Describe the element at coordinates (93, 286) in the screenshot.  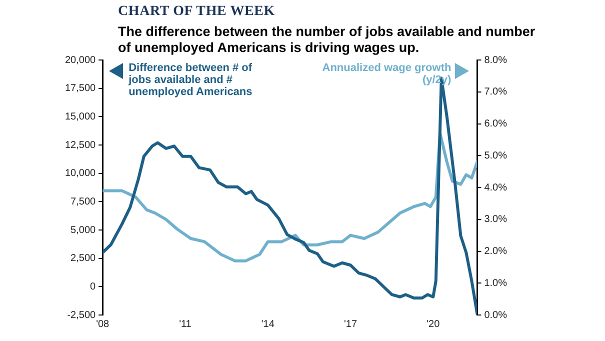
I see `y-tick-label: 0` at that location.